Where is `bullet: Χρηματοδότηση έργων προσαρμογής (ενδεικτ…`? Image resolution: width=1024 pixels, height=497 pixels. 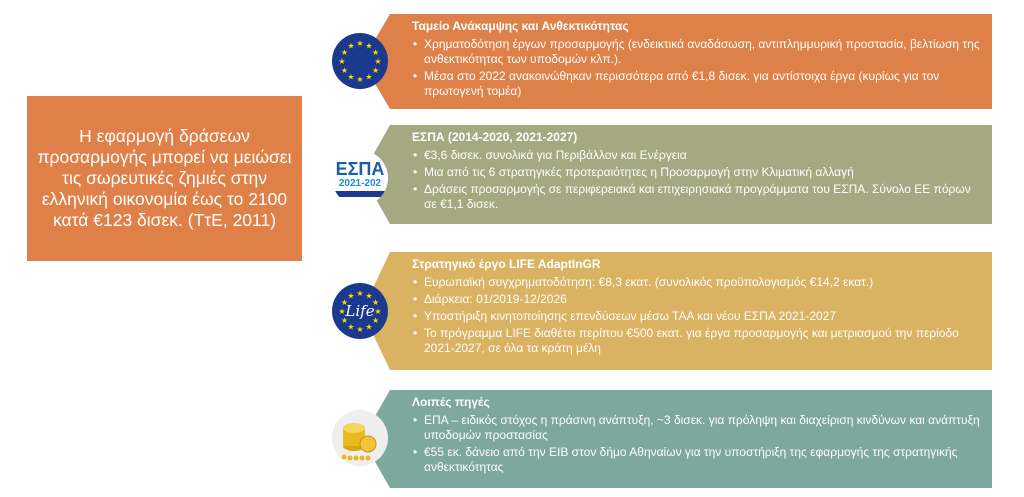
bullet: Χρηματοδότηση έργων προσαρμογής (ενδεικτ… is located at coordinates (697, 52).